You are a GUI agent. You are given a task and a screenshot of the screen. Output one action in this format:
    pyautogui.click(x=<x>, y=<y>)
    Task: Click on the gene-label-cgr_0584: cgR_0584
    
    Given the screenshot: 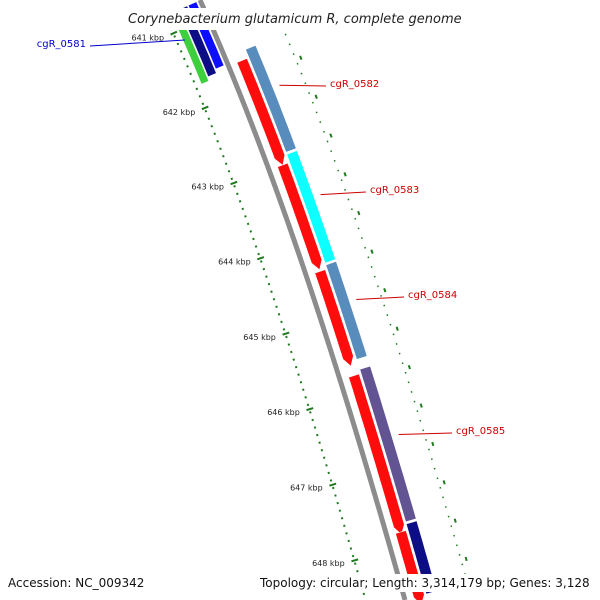 What is the action you would take?
    pyautogui.click(x=432, y=295)
    